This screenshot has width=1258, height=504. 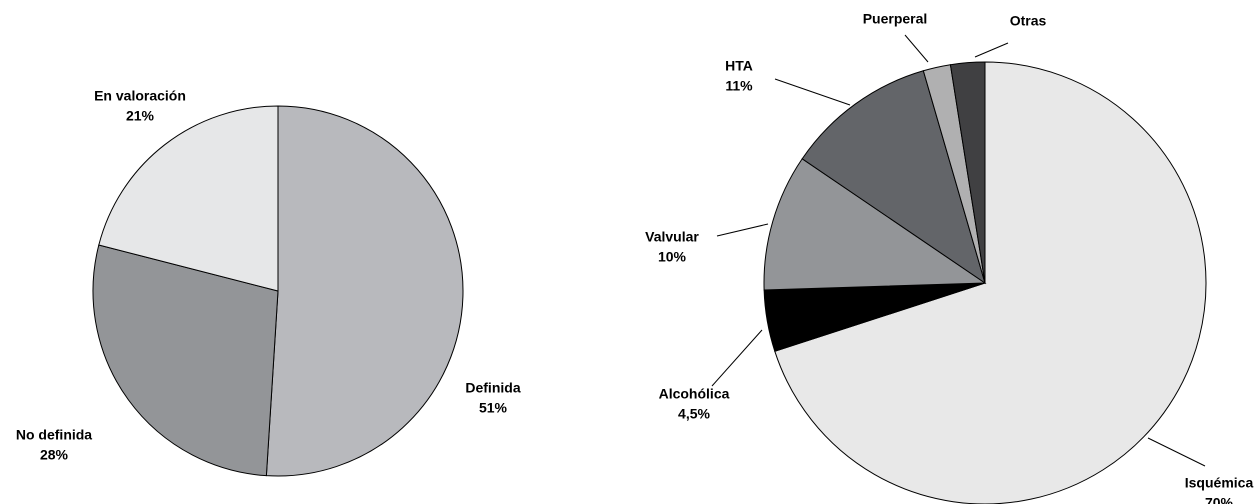 I want to click on slice-value-label: 21%, so click(x=140, y=116).